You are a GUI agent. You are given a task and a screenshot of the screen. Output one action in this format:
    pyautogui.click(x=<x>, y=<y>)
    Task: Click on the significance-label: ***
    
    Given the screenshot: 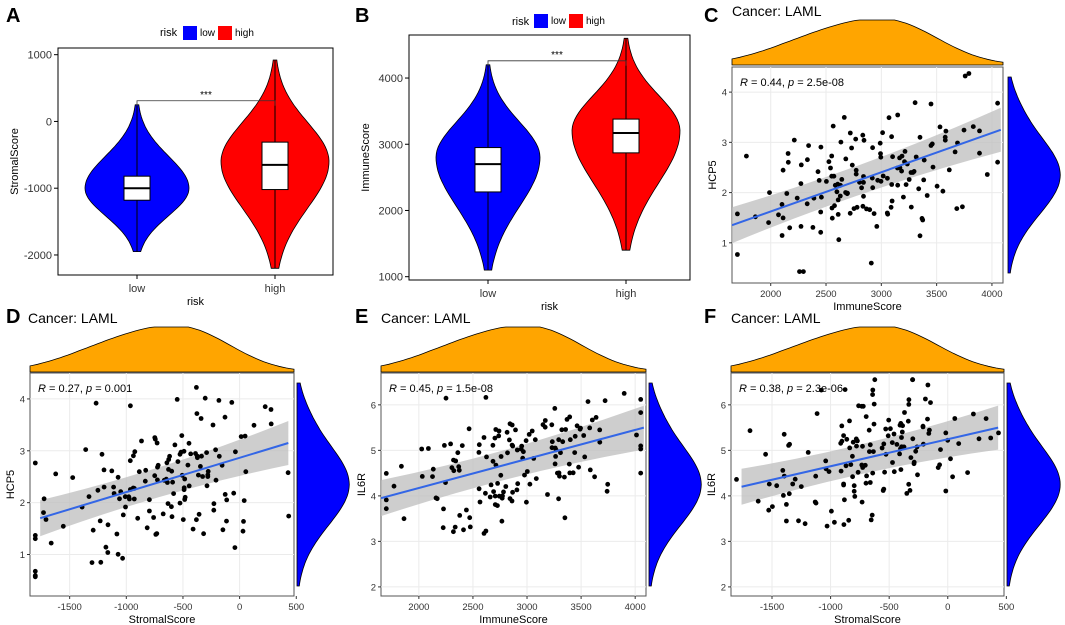 What is the action you would take?
    pyautogui.click(x=206, y=95)
    